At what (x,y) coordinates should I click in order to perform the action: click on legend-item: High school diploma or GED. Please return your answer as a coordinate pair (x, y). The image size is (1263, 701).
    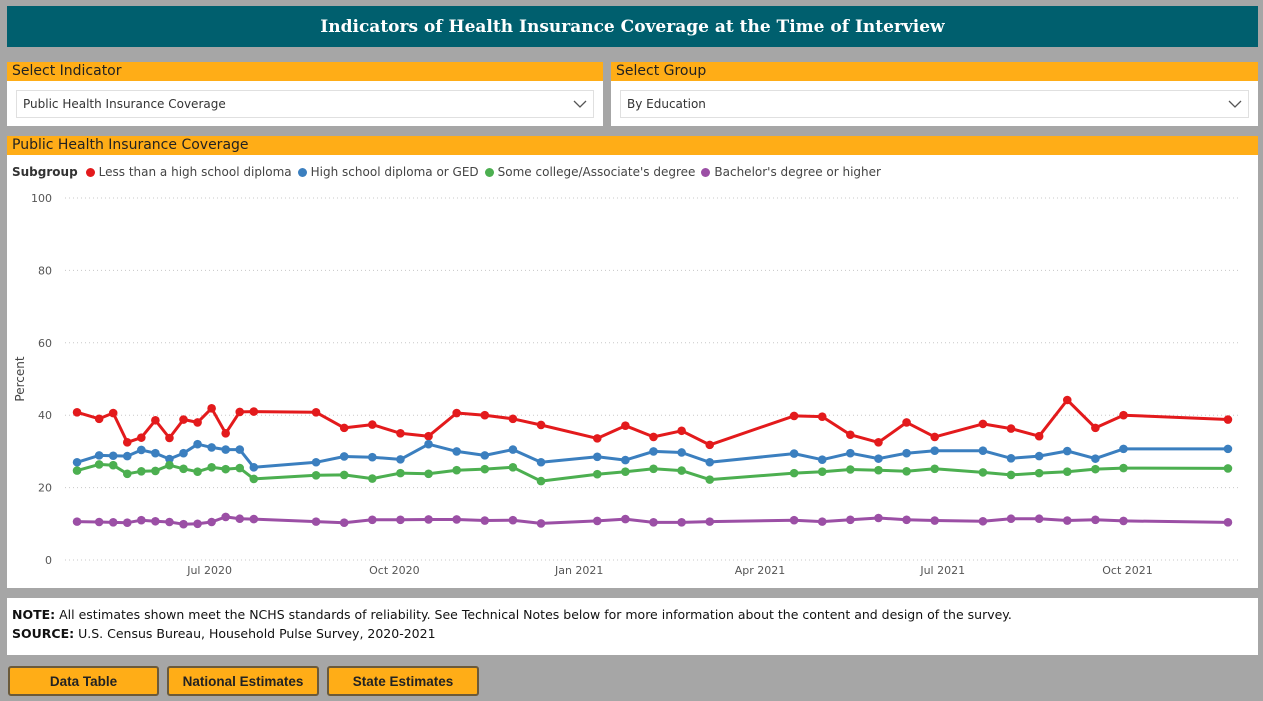
    Looking at the image, I should click on (388, 172).